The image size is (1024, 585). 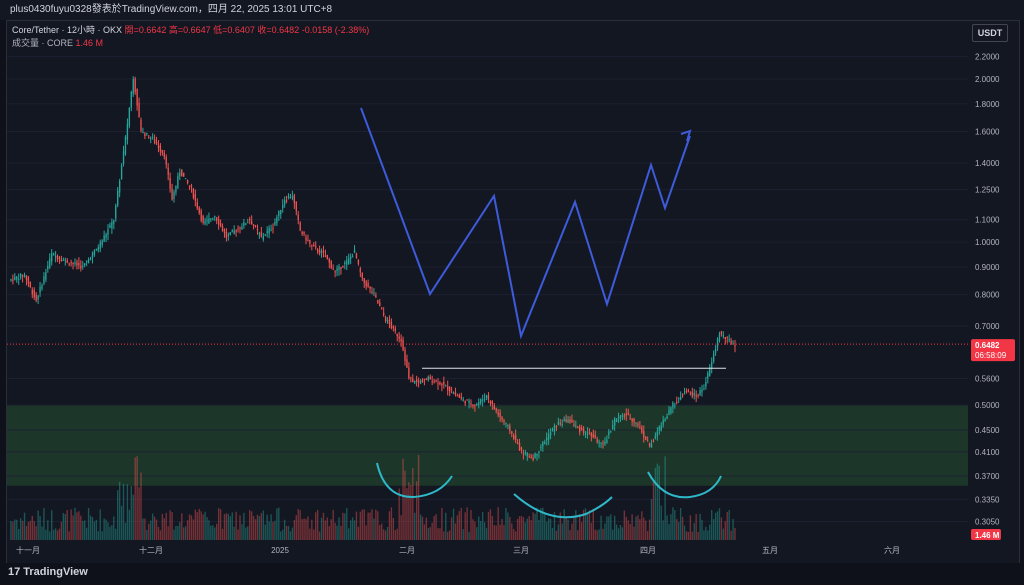 I want to click on volume-label: 成交量 · CORE, so click(x=43, y=43).